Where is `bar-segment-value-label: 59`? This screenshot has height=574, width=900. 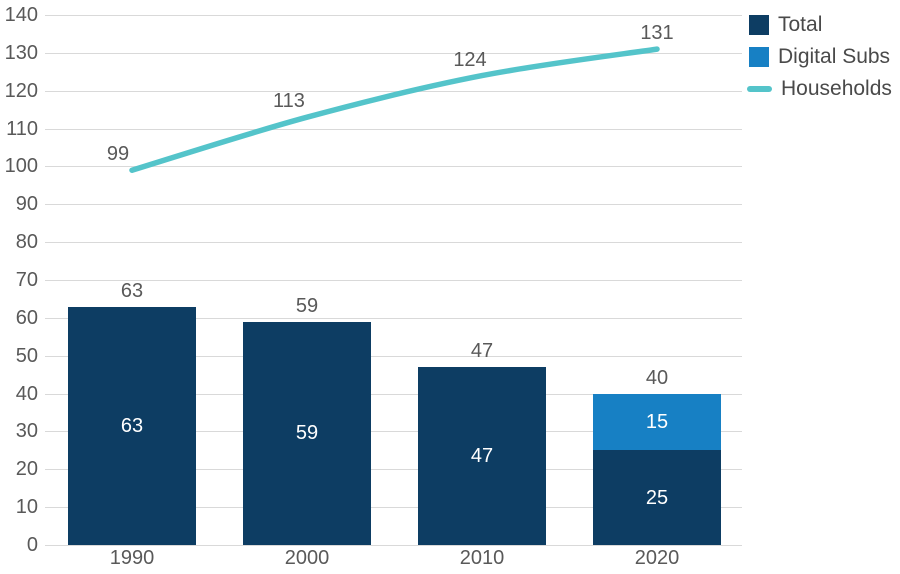
bar-segment-value-label: 59 is located at coordinates (307, 433).